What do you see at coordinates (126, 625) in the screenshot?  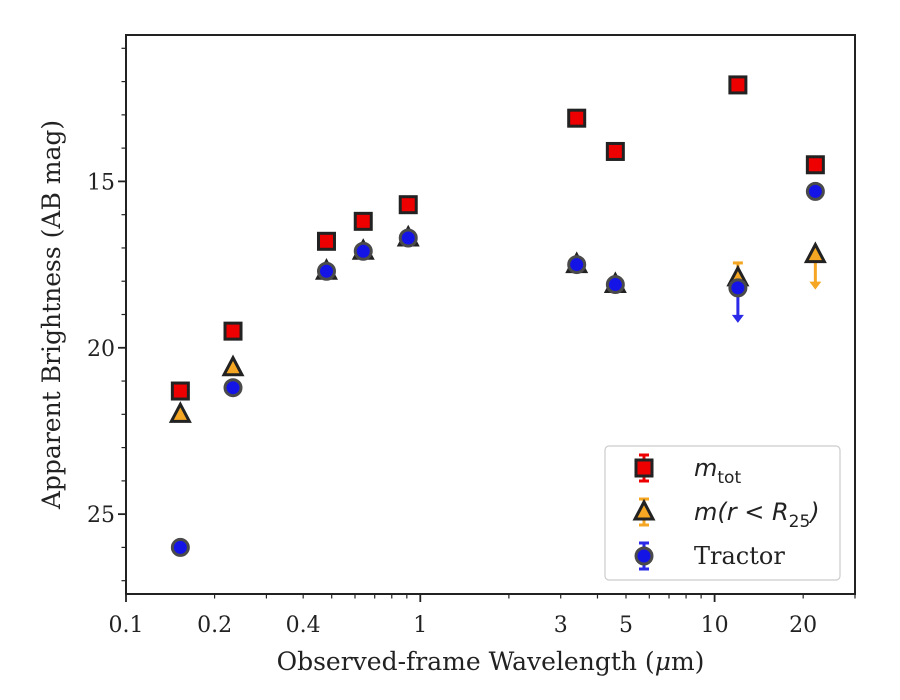 I see `x-tick-label: 0.1` at bounding box center [126, 625].